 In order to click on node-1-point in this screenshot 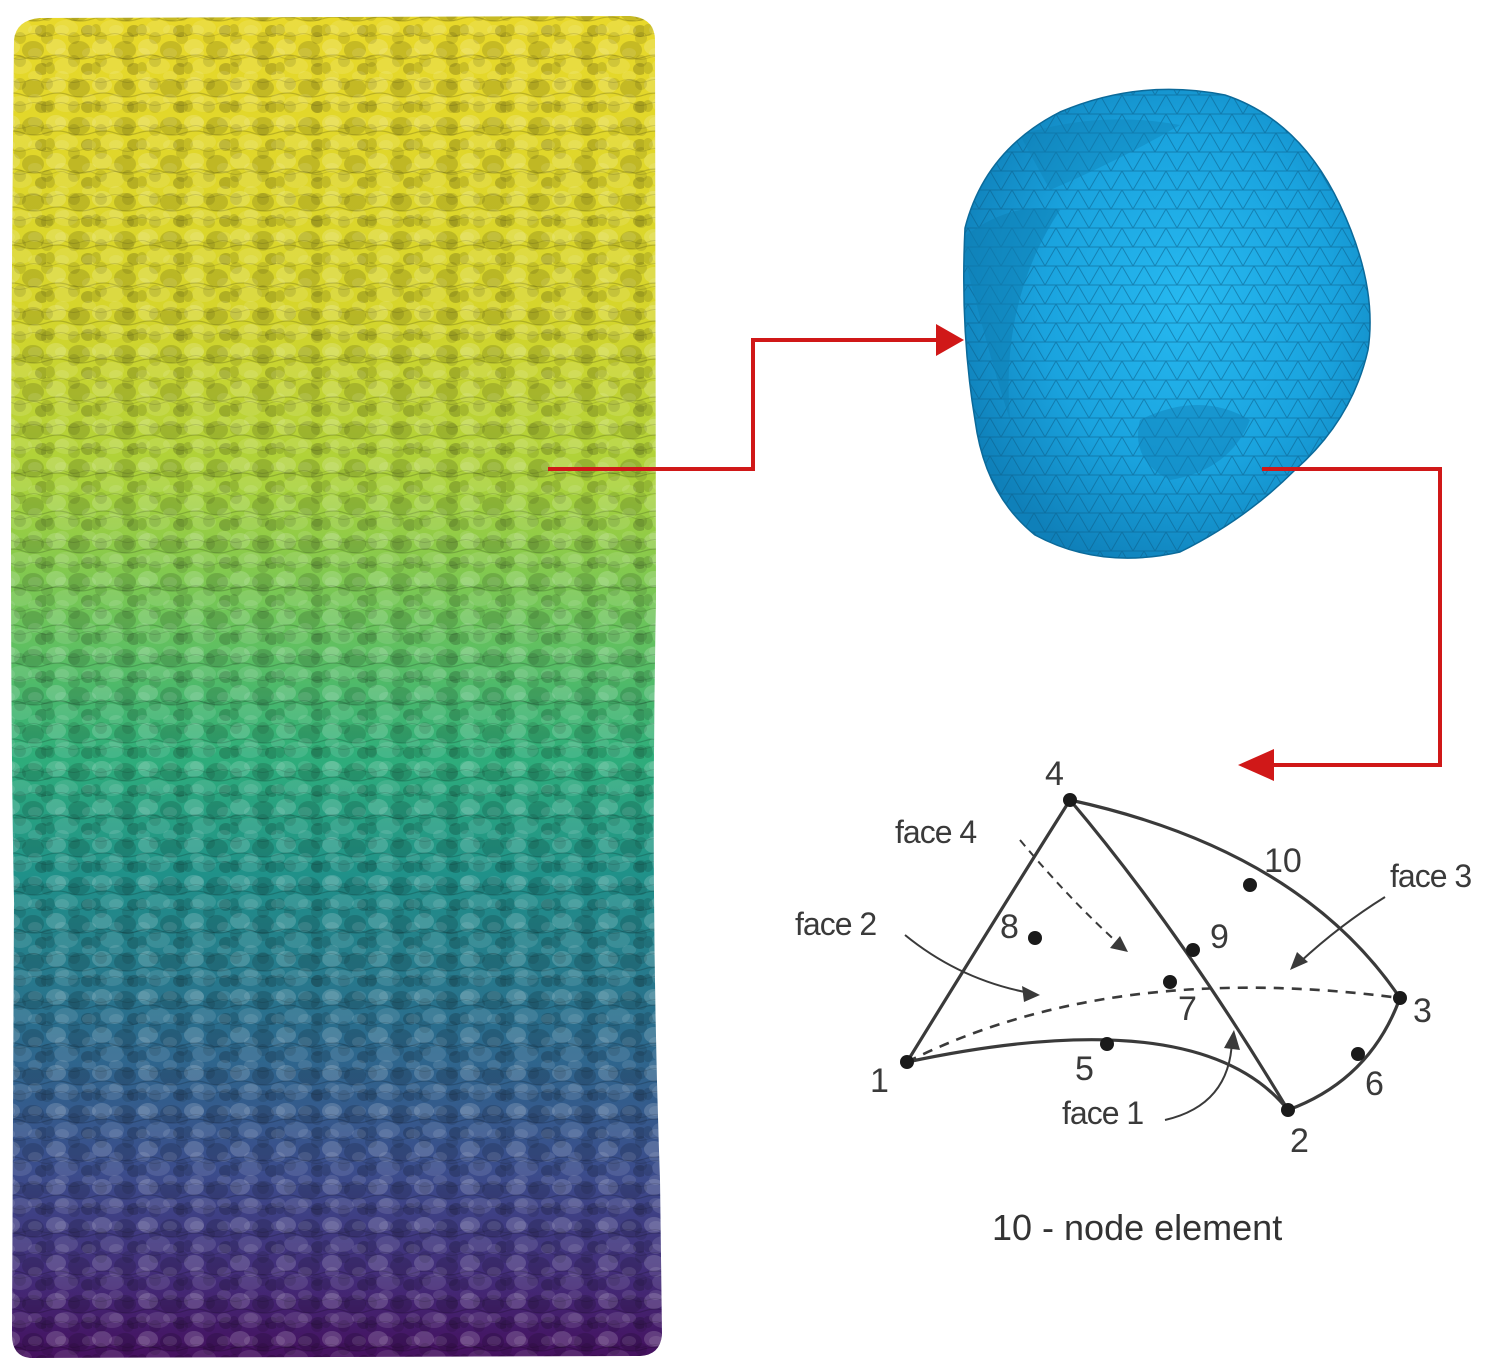, I will do `click(907, 1062)`.